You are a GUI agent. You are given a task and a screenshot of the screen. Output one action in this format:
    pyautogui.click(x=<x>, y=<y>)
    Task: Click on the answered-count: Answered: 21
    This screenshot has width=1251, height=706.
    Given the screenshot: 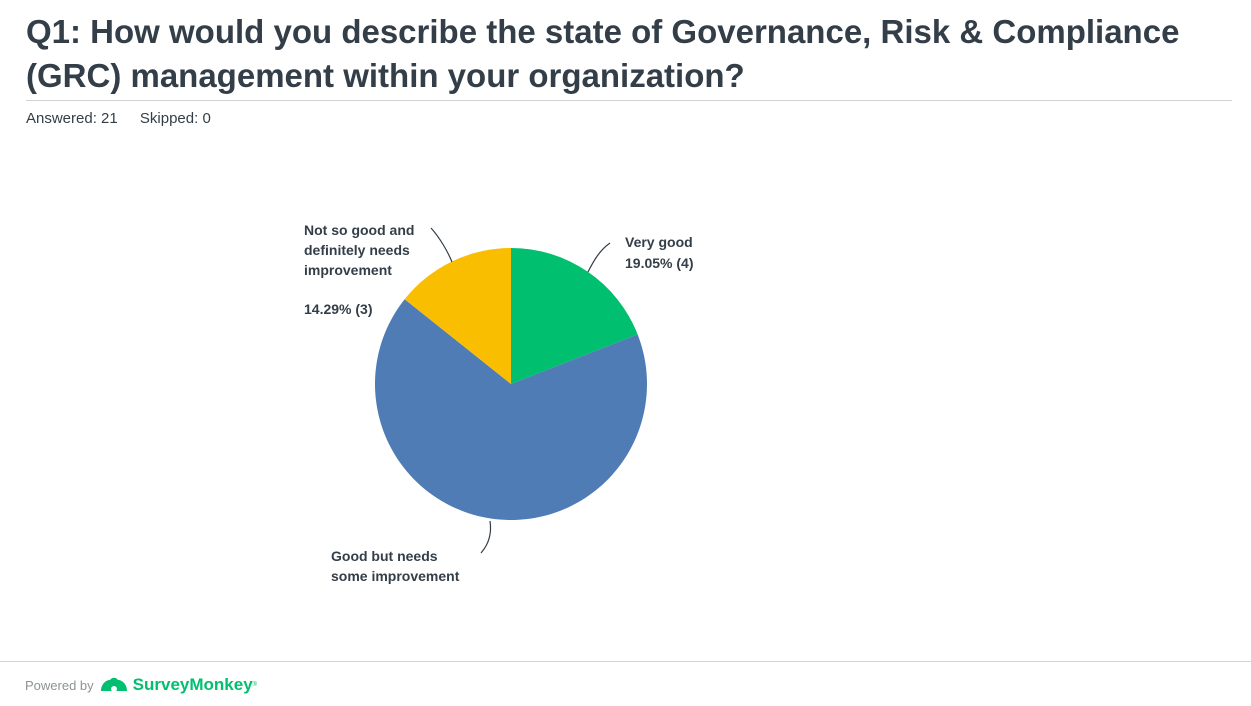 What is the action you would take?
    pyautogui.click(x=72, y=118)
    